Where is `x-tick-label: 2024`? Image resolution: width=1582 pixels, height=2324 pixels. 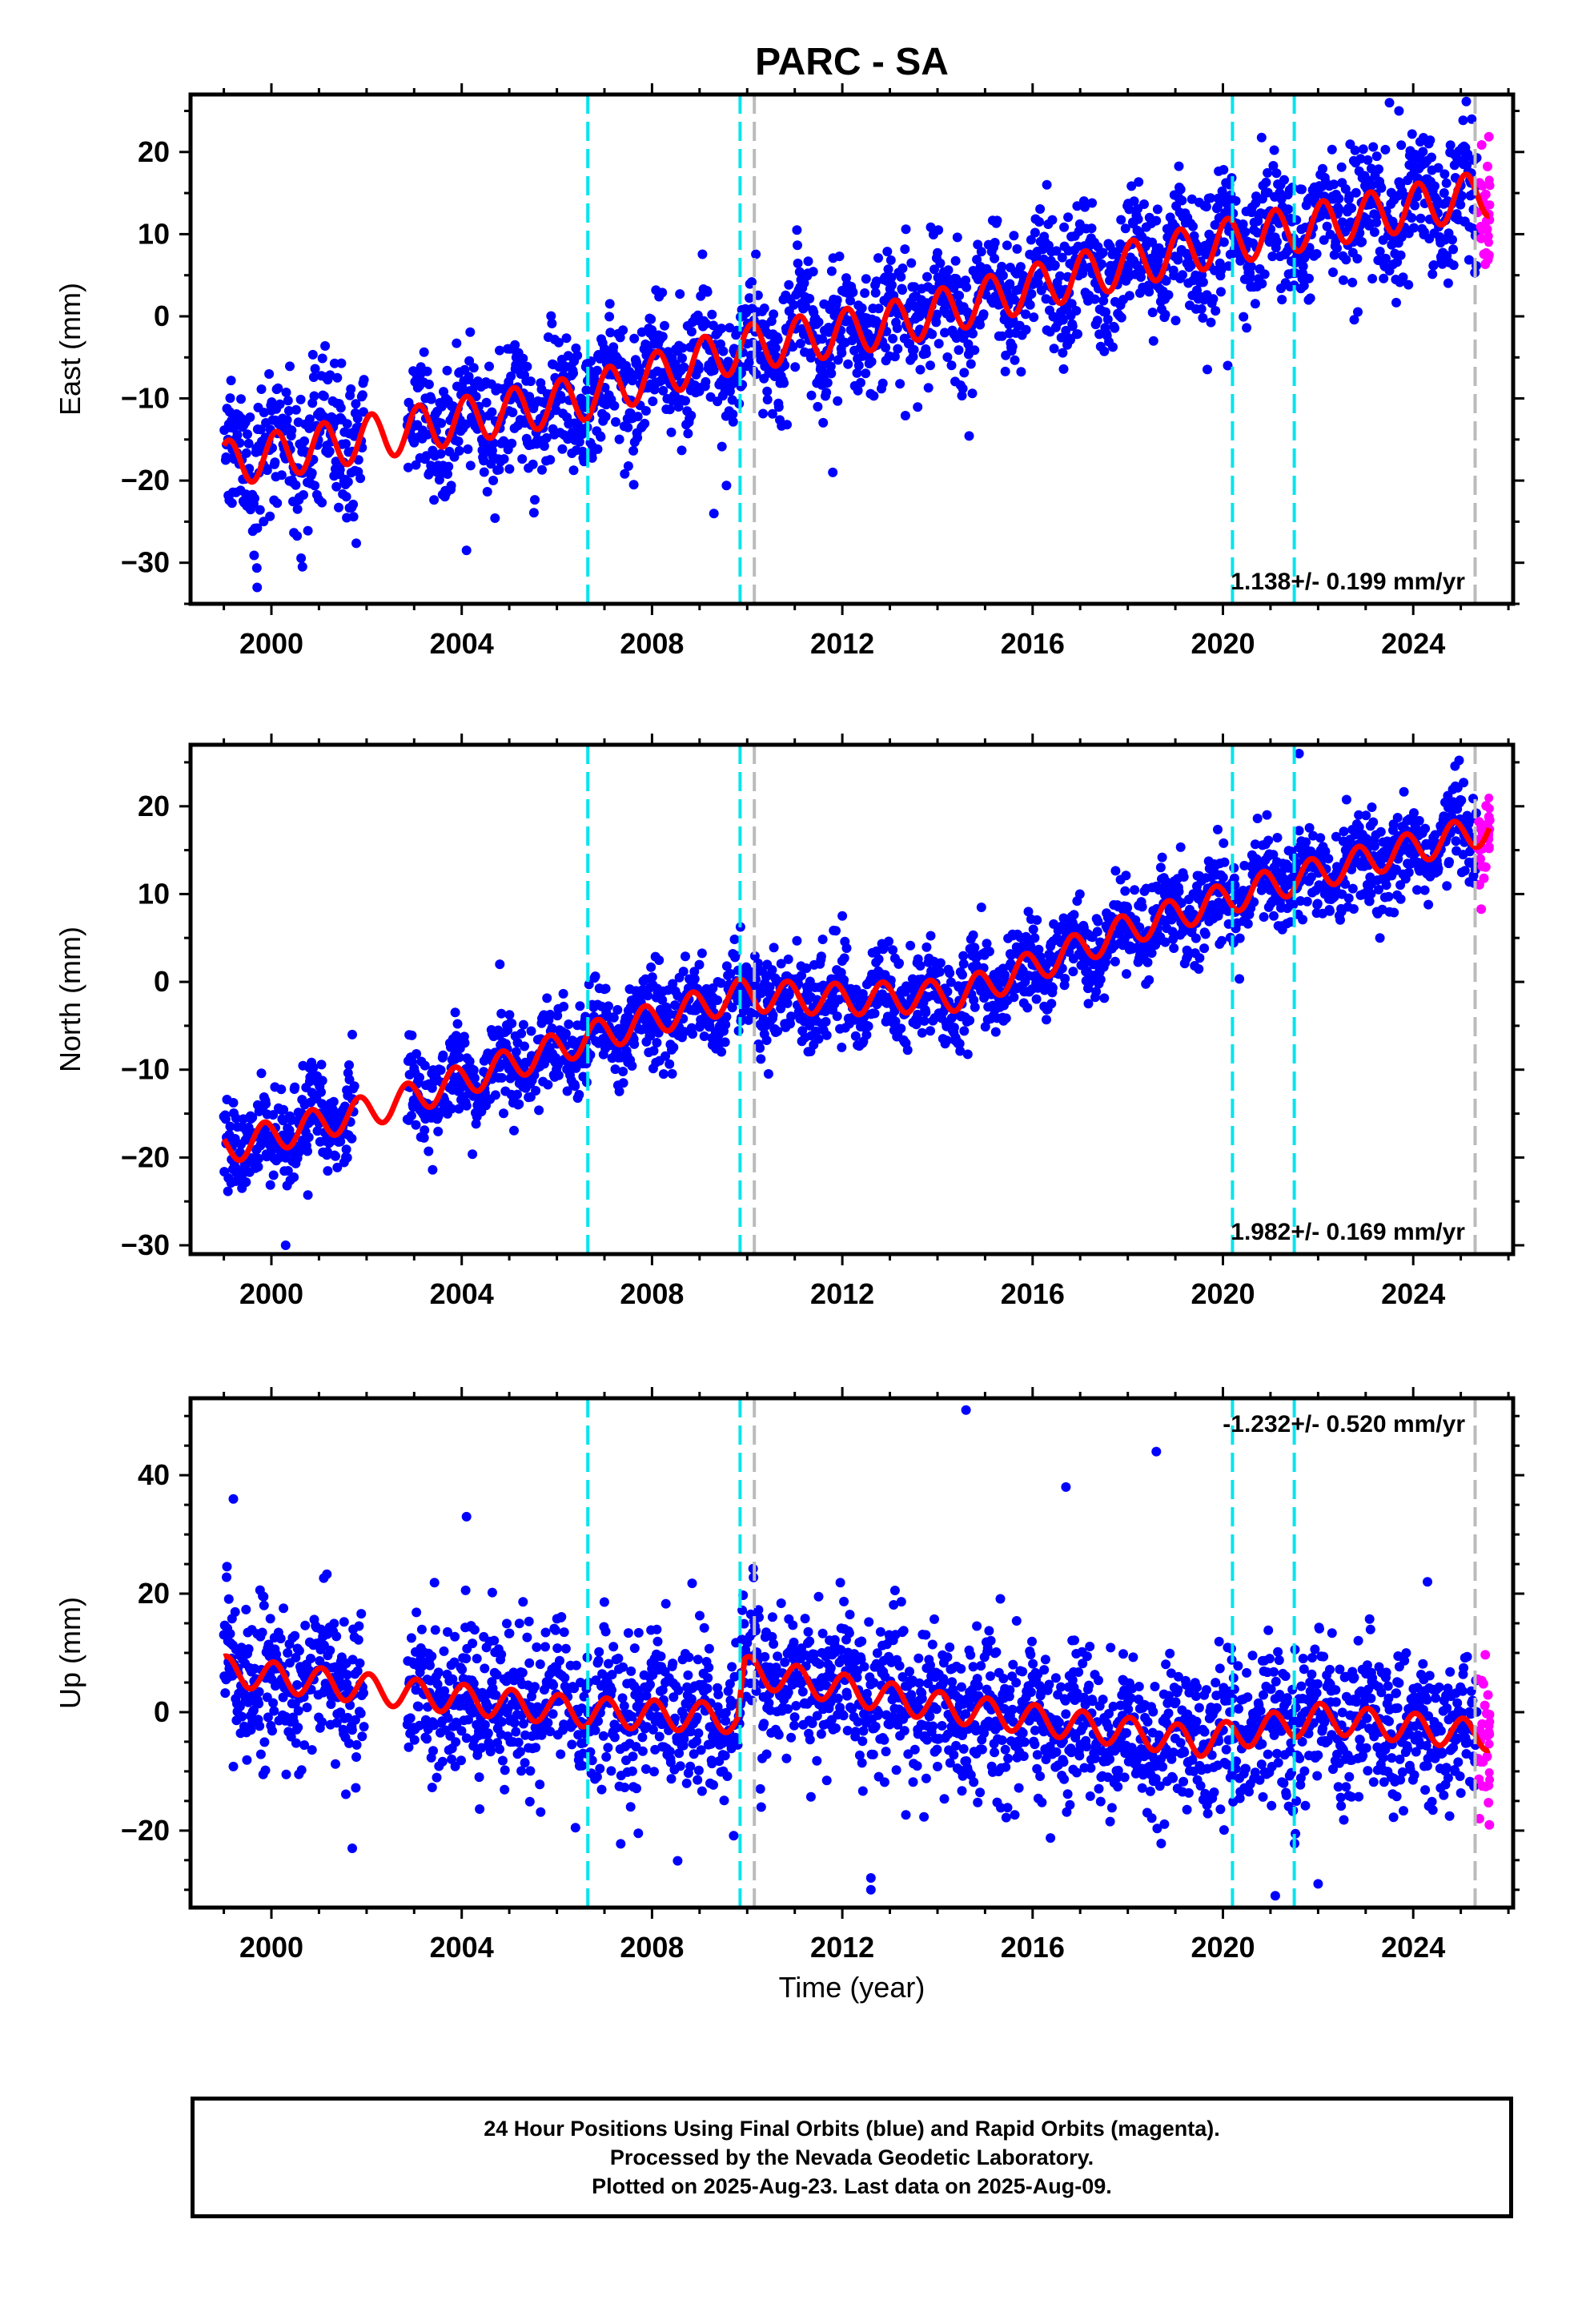
x-tick-label: 2024 is located at coordinates (1413, 644).